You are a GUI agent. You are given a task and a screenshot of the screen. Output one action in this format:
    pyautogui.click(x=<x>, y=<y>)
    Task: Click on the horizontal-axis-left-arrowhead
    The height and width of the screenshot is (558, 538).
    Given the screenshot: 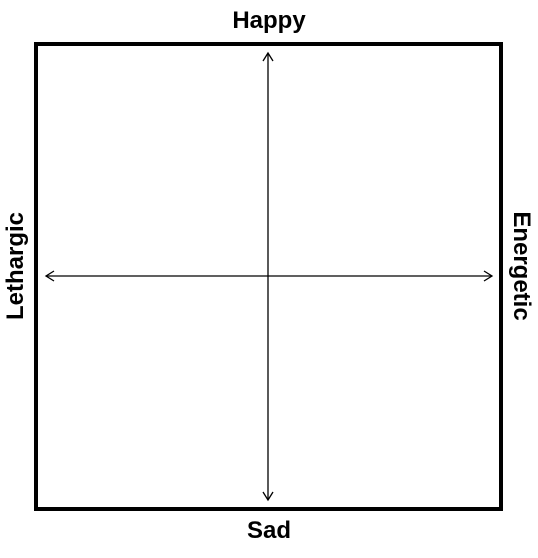 What is the action you would take?
    pyautogui.click(x=49, y=276)
    